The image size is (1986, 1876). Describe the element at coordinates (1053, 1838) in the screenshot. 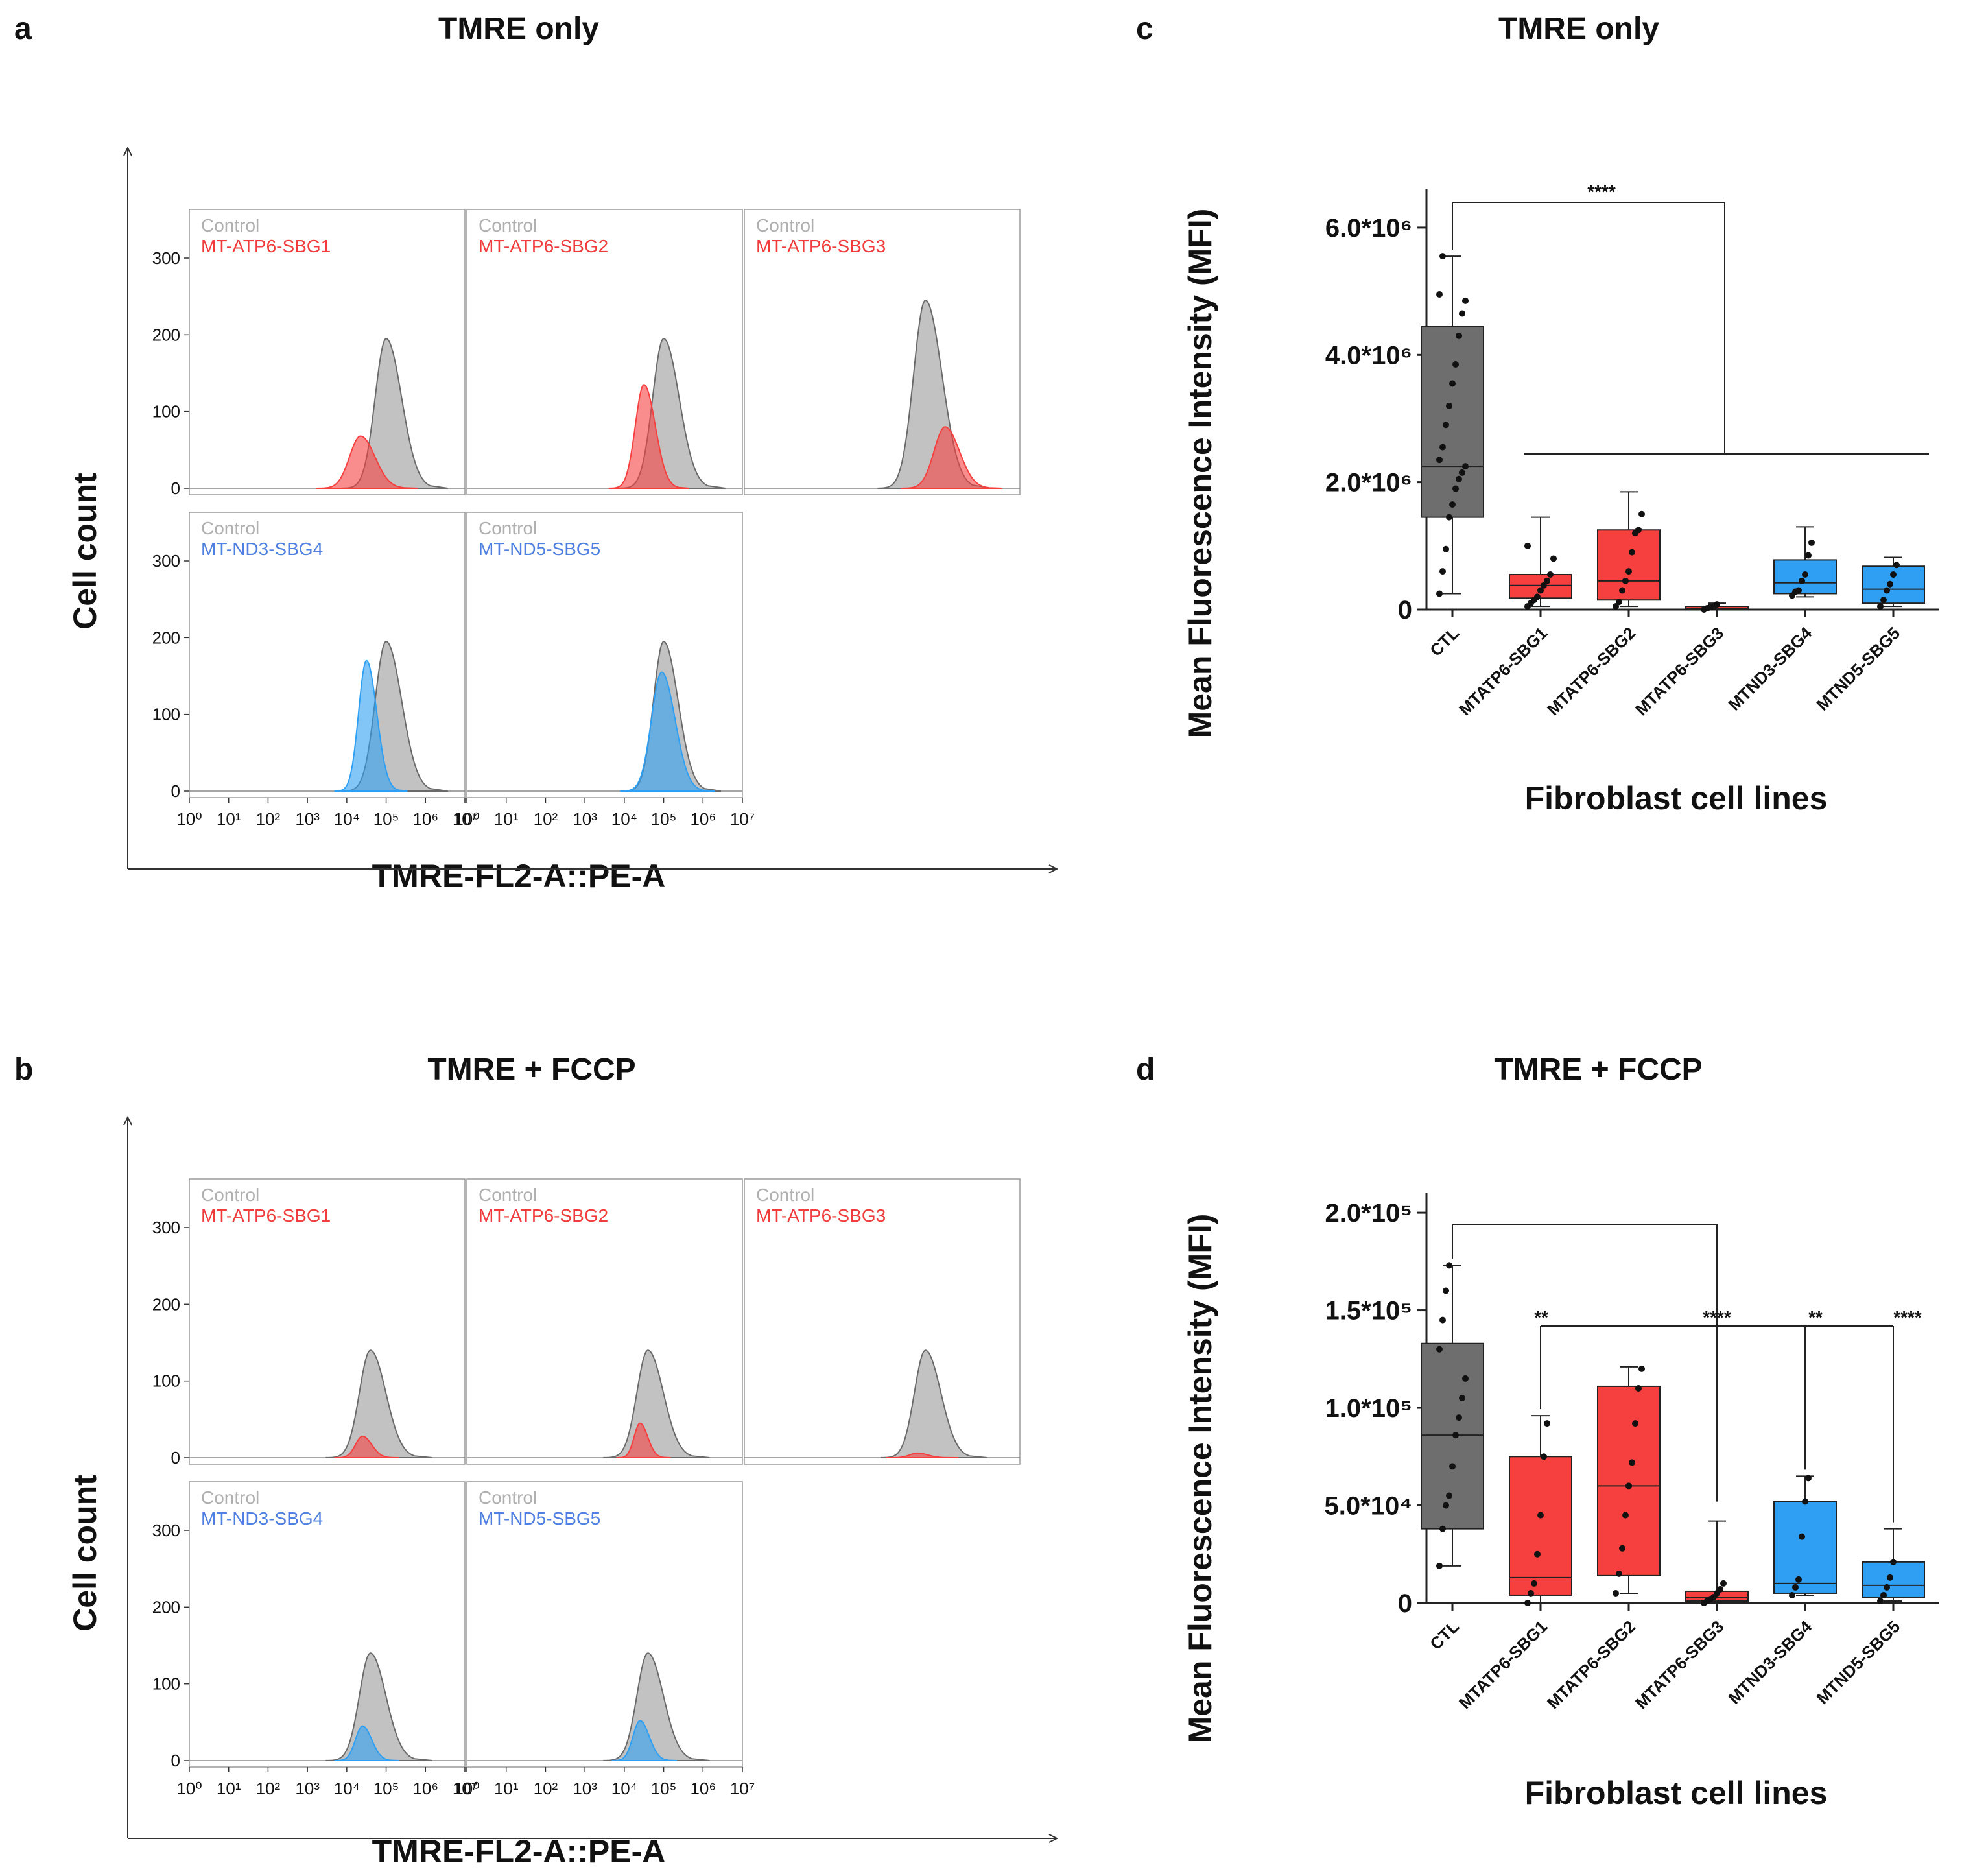

I see `hist-outer-x-arrow` at that location.